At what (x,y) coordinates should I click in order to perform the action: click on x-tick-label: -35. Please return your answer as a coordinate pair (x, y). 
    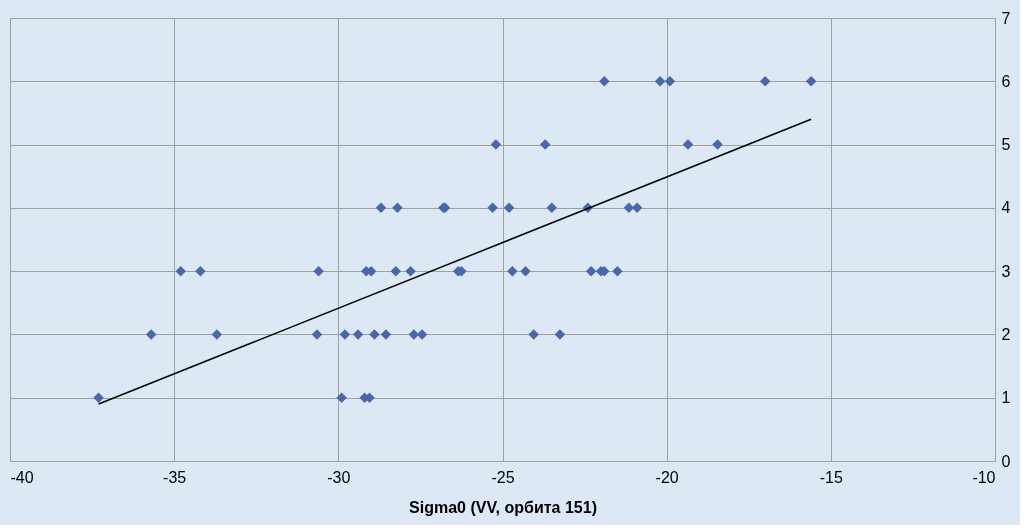
    Looking at the image, I should click on (175, 477).